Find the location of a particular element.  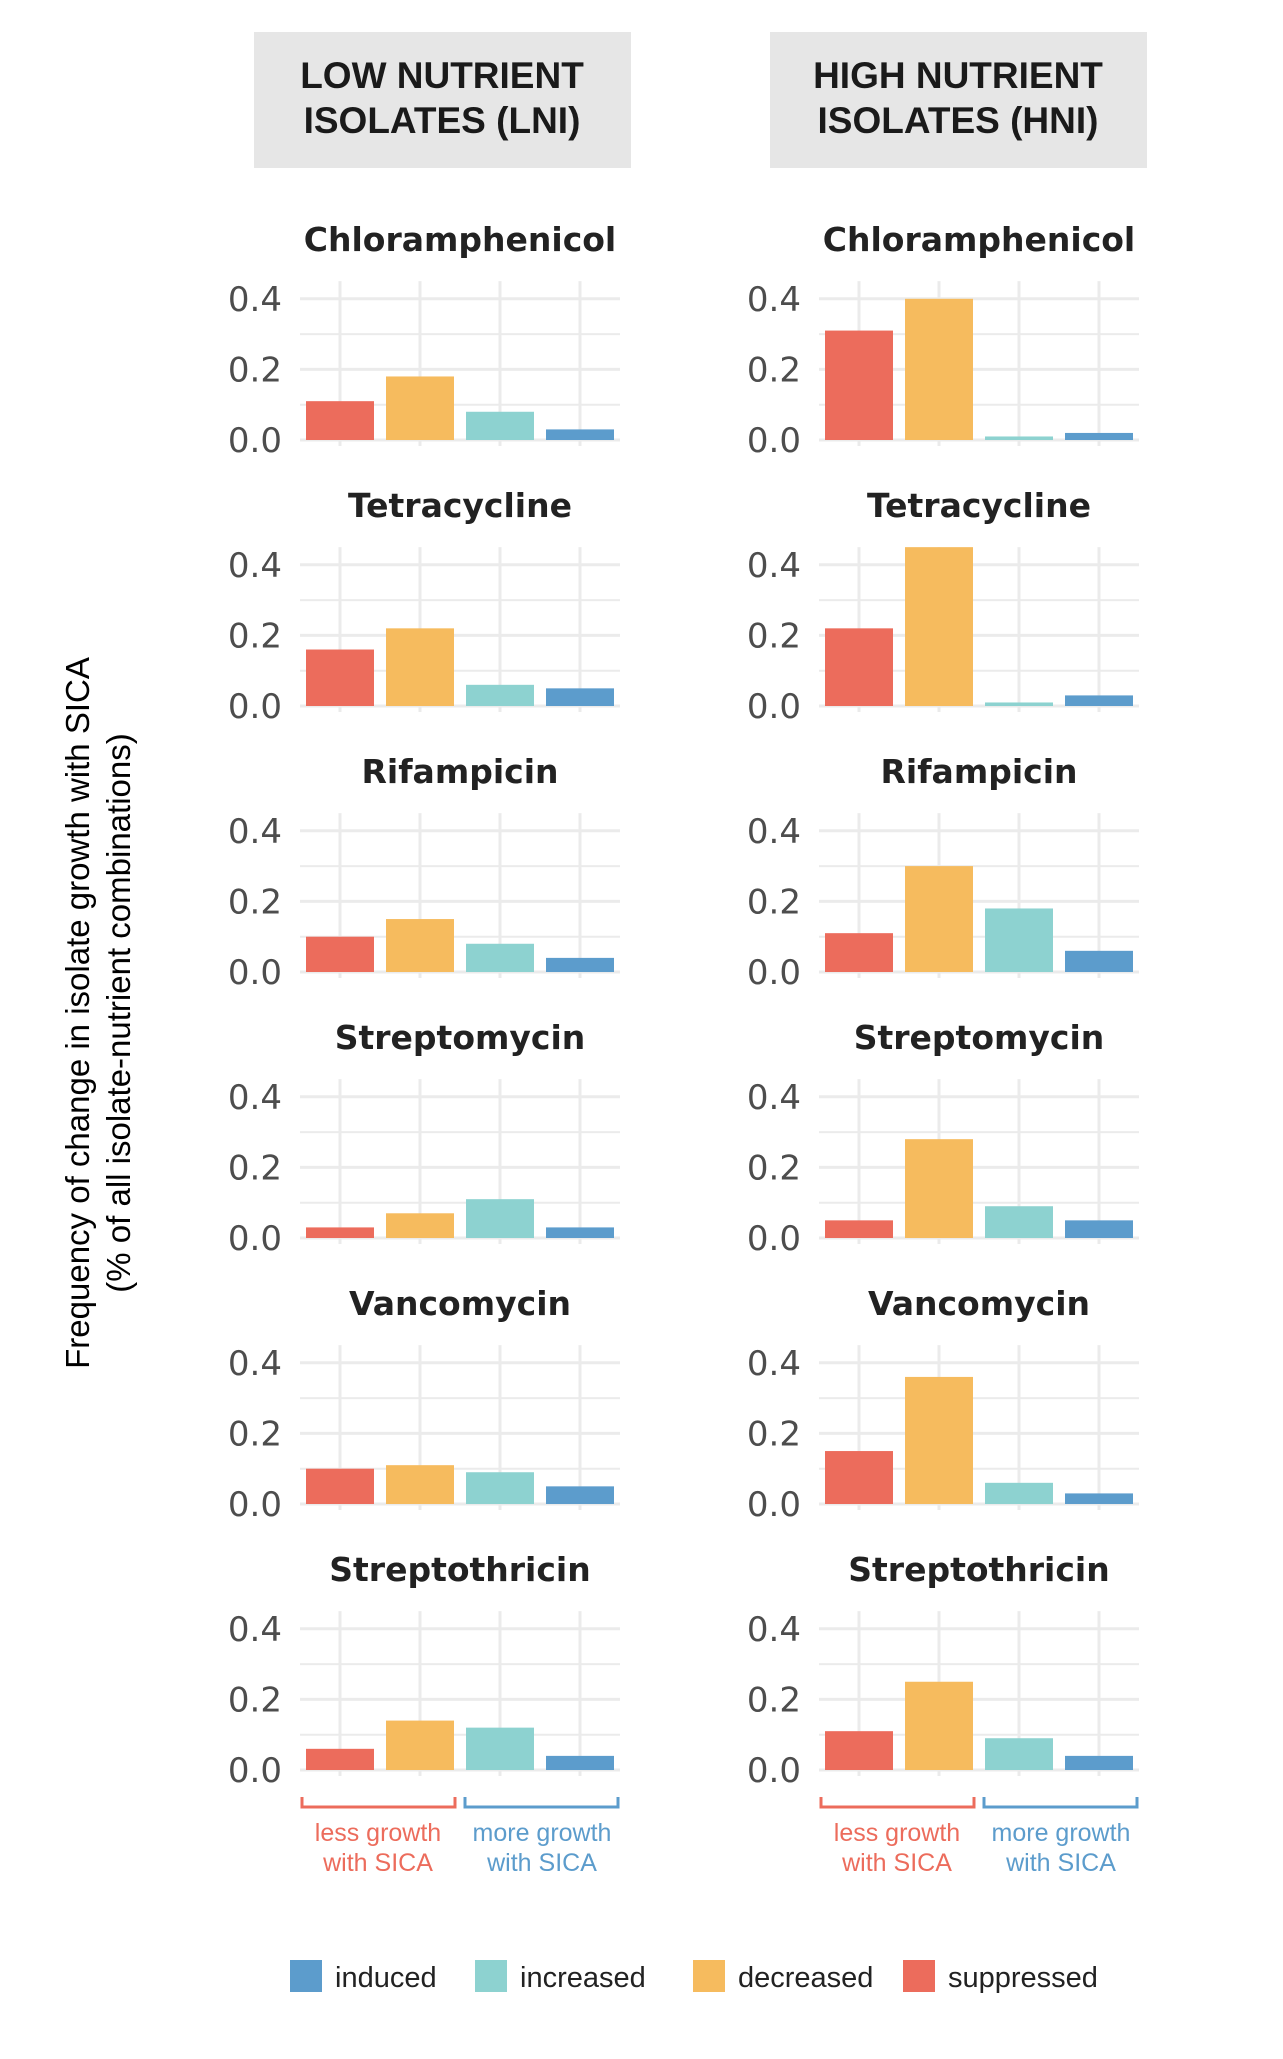

more-growth-bracket is located at coordinates (541, 1803).